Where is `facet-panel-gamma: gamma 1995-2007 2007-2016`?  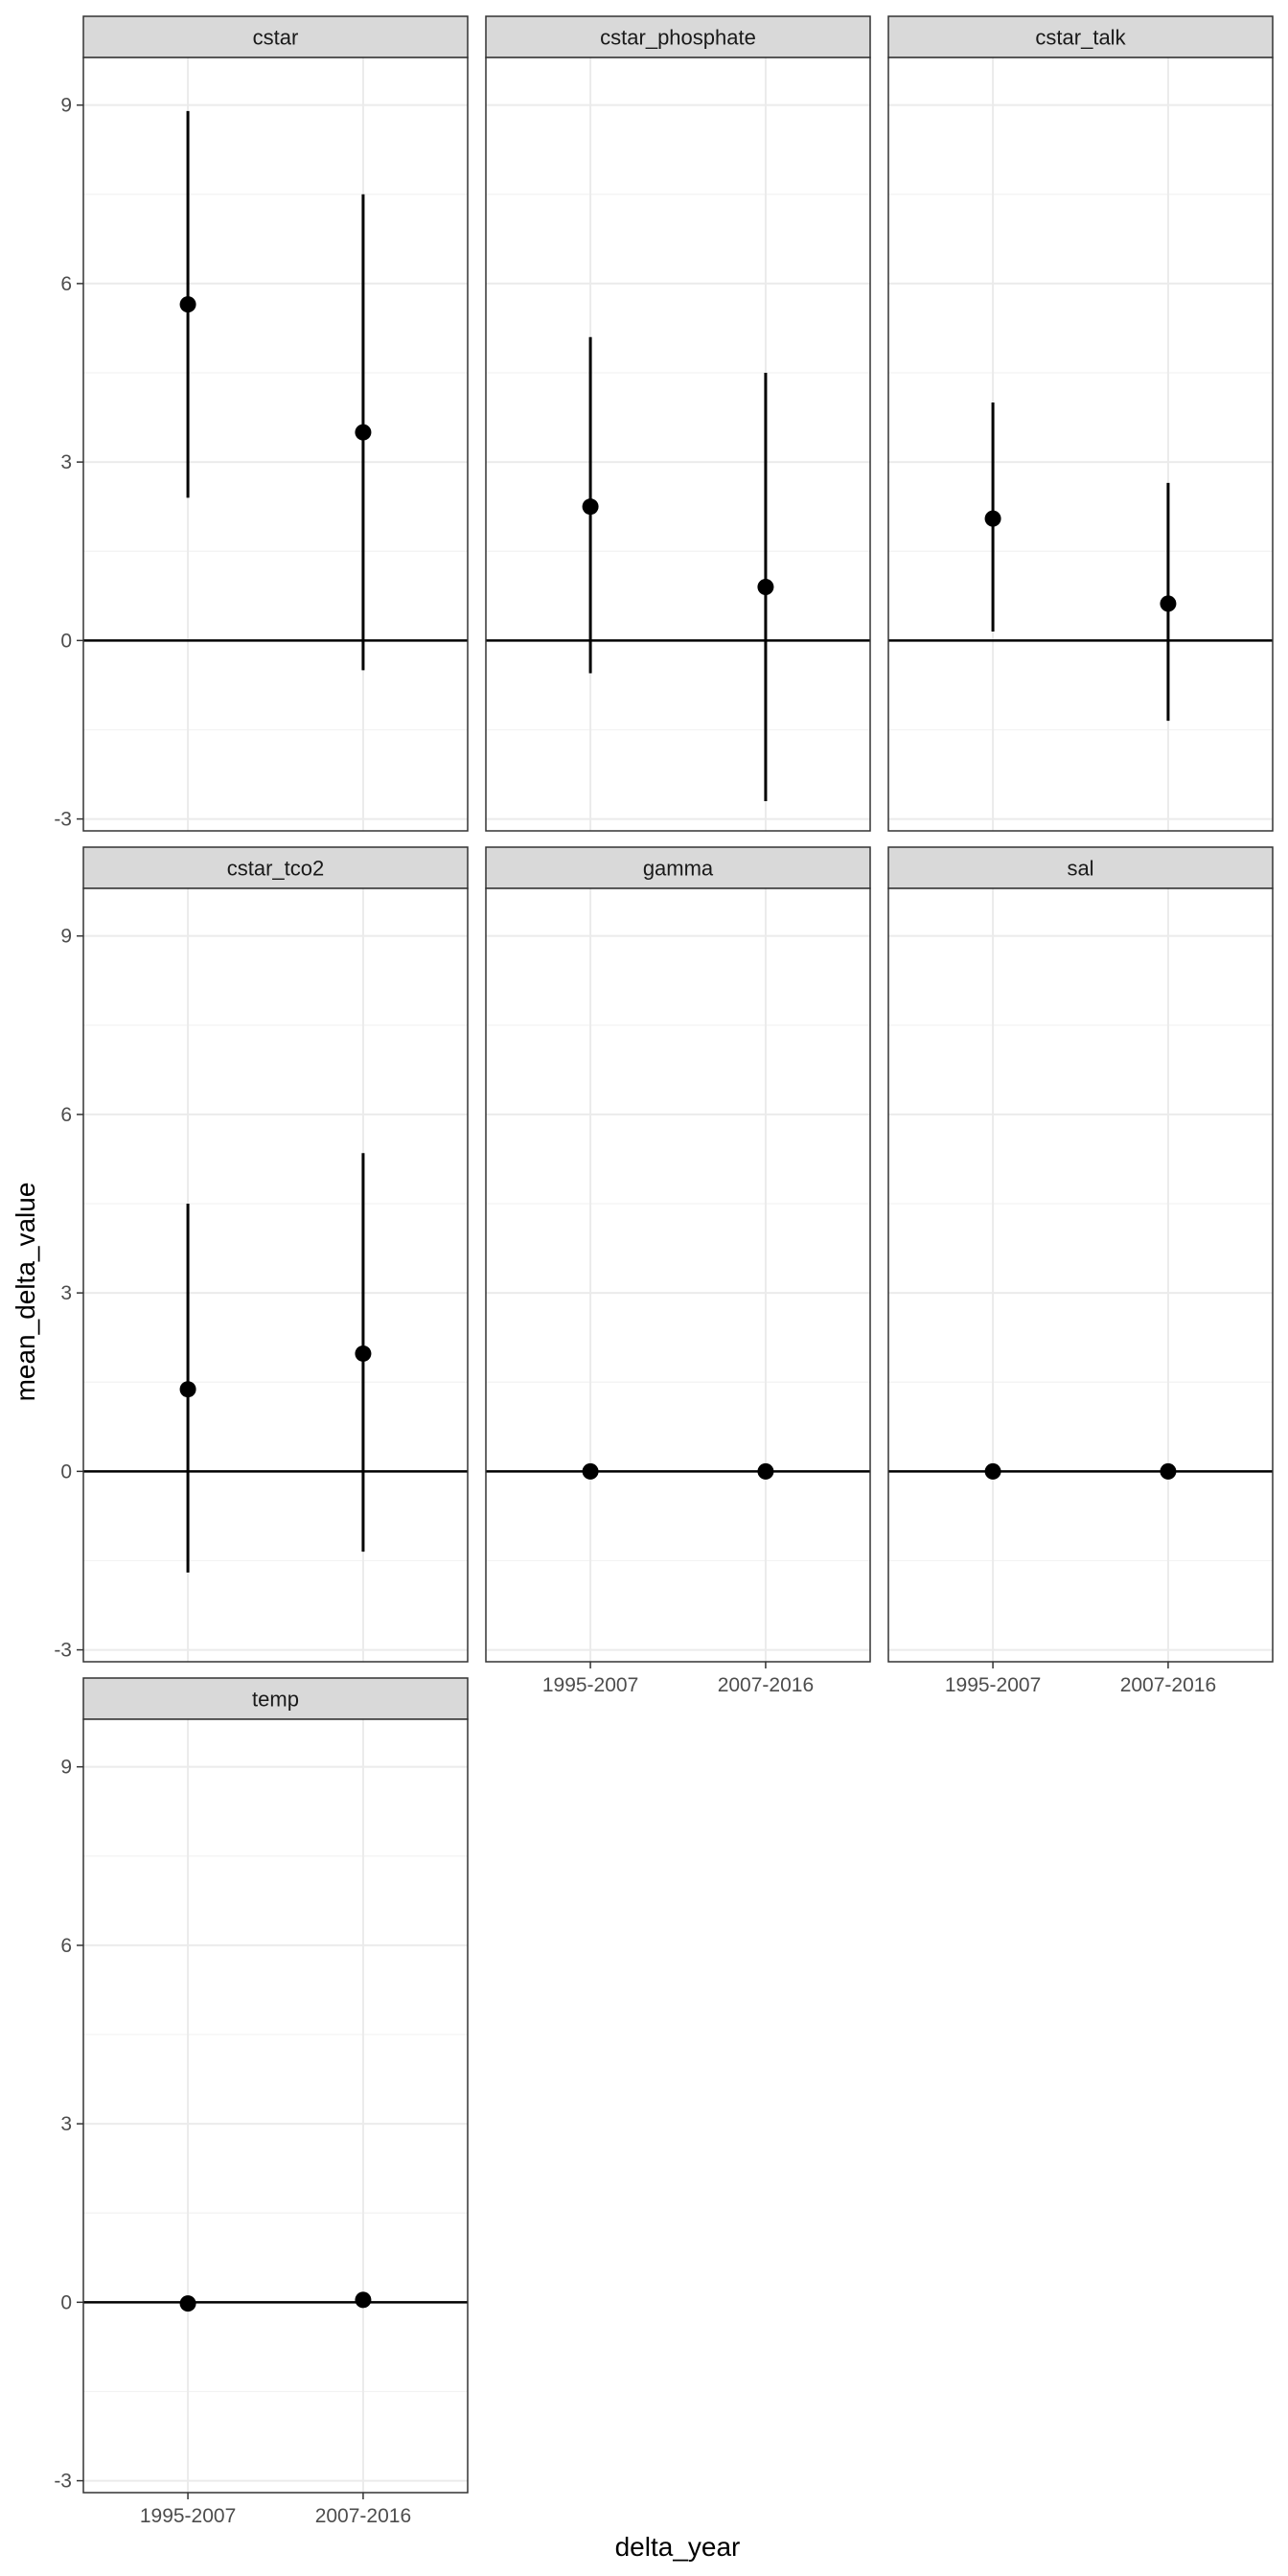 facet-panel-gamma: gamma 1995-2007 2007-2016 is located at coordinates (678, 1271).